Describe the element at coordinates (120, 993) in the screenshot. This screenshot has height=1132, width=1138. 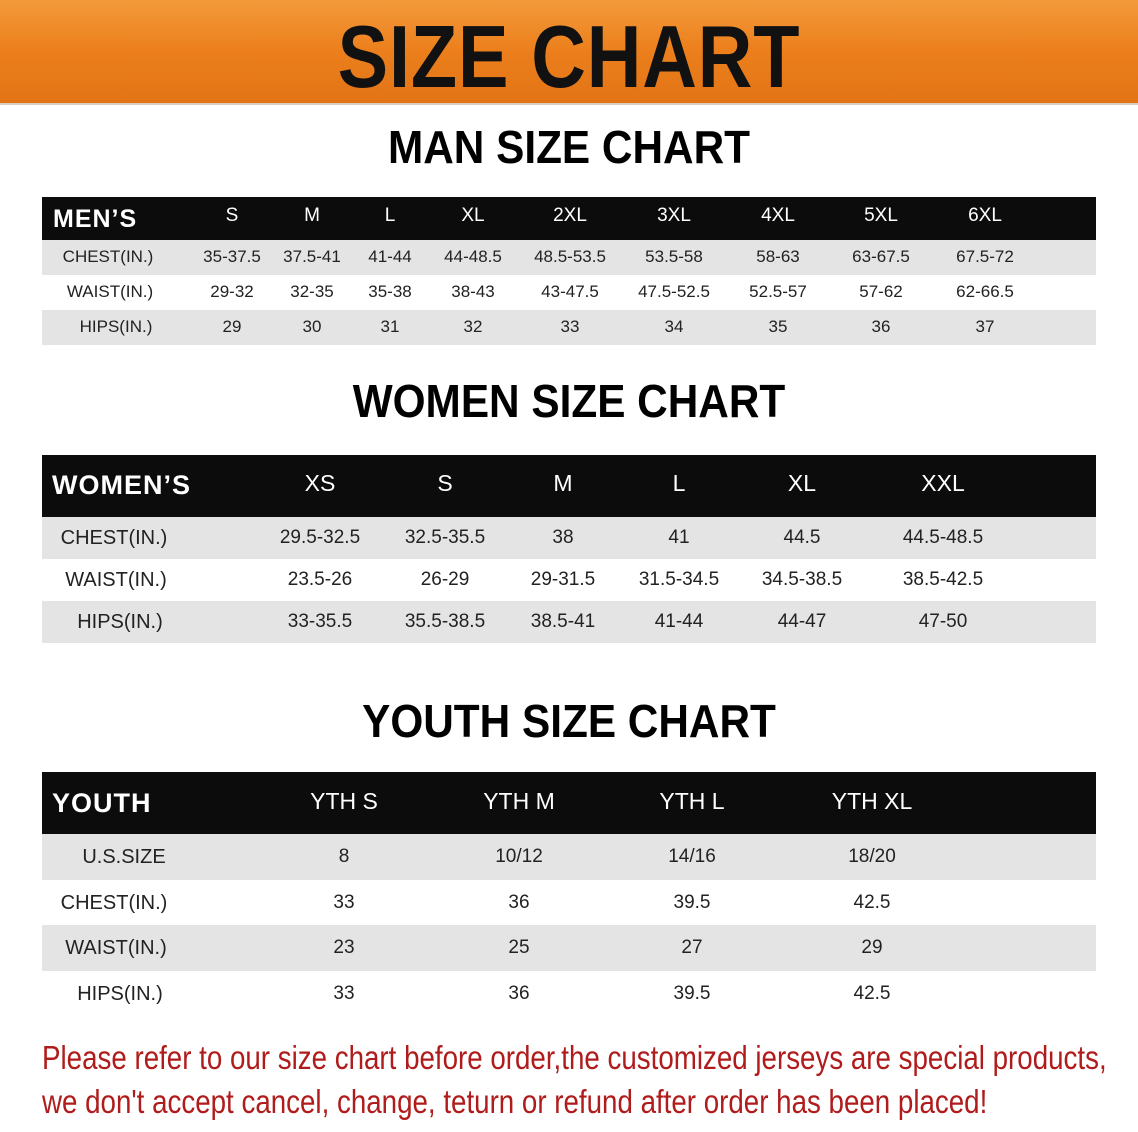
I see `youth-row-label: HIPS(IN.)` at that location.